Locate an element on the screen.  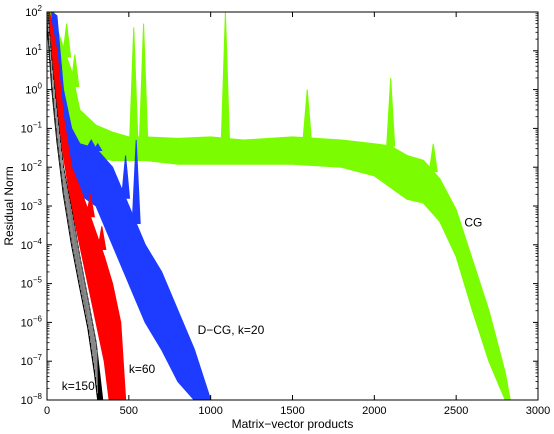
y-tick-label: 10⁻⁷ is located at coordinates (32, 360).